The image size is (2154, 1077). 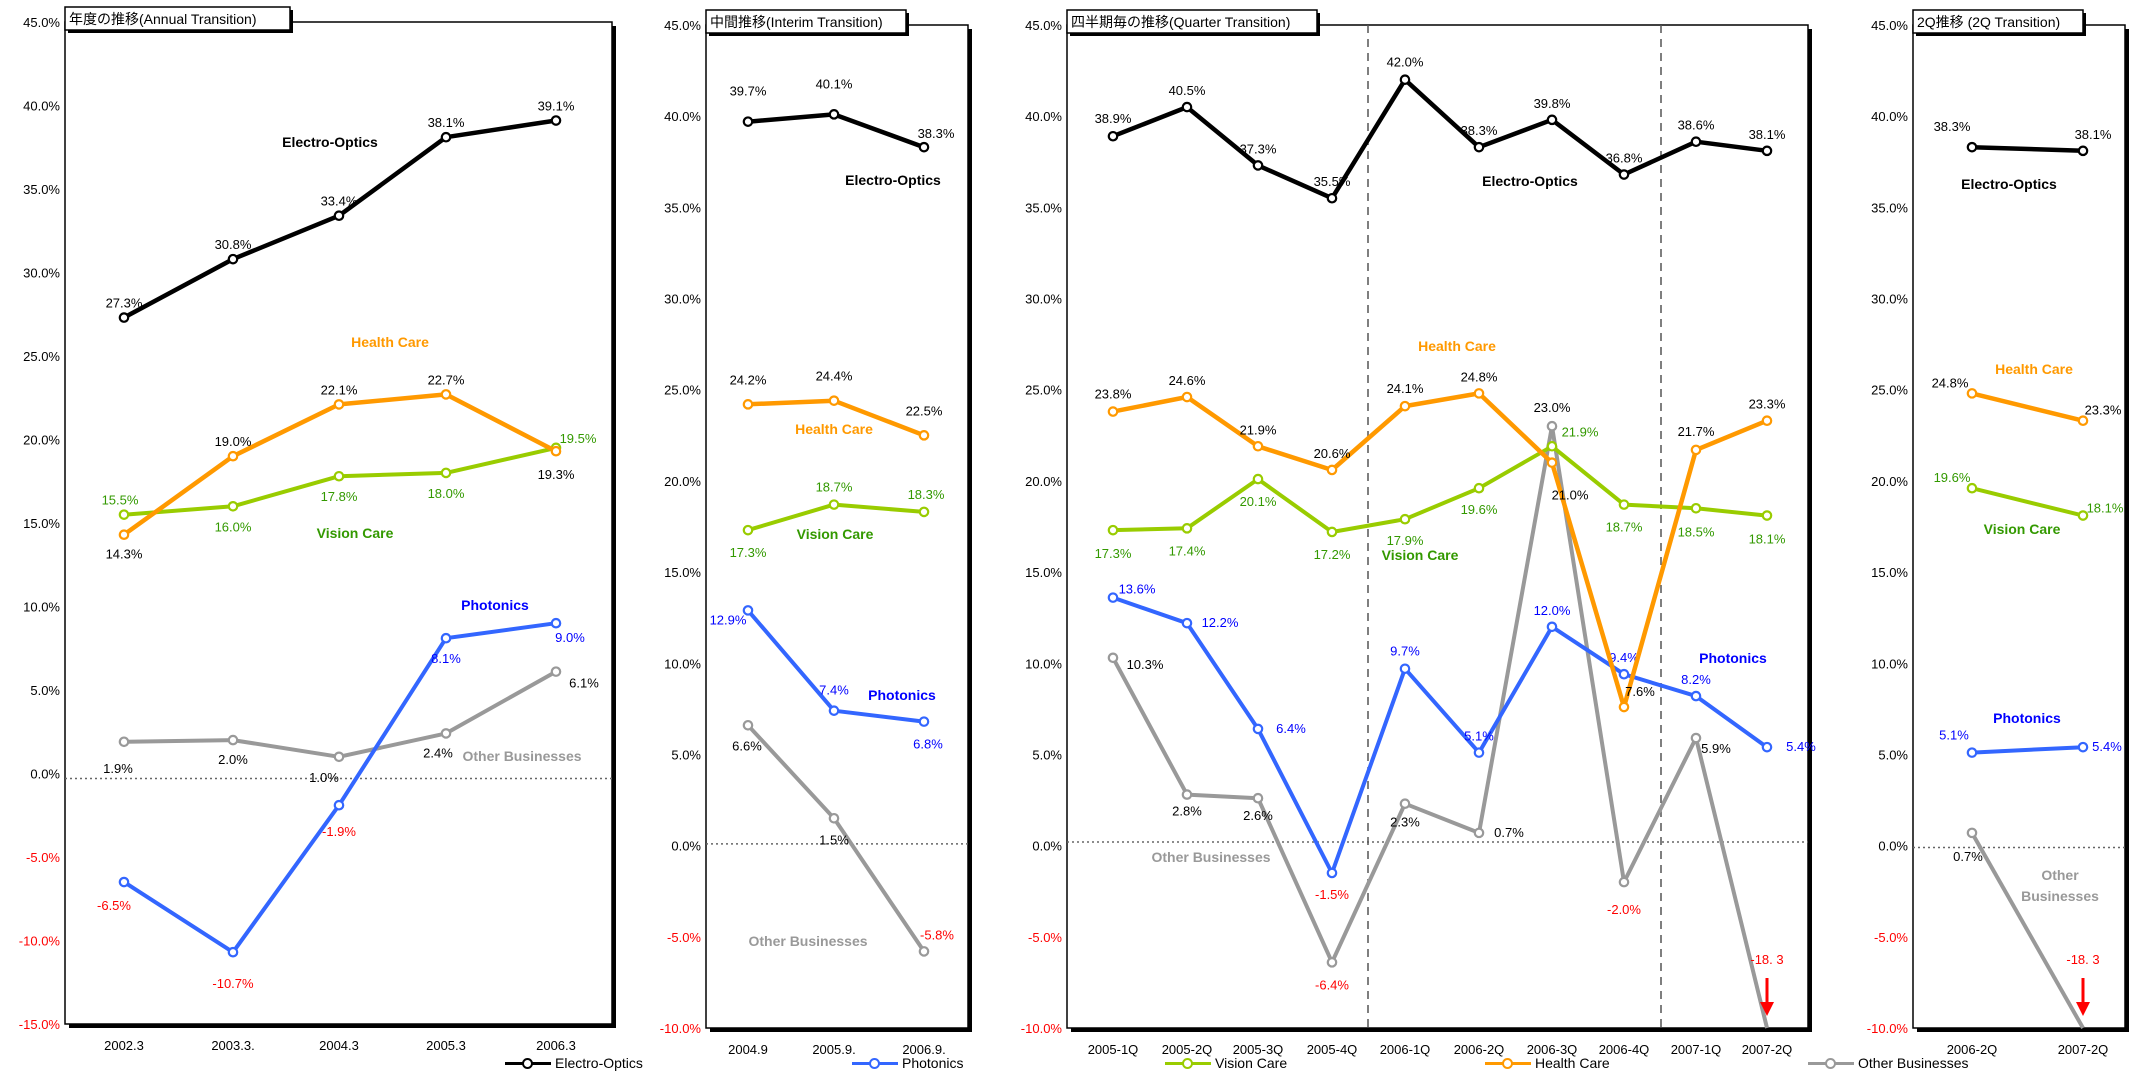 What do you see at coordinates (1440, 550) in the screenshot?
I see `series-line-health-care` at bounding box center [1440, 550].